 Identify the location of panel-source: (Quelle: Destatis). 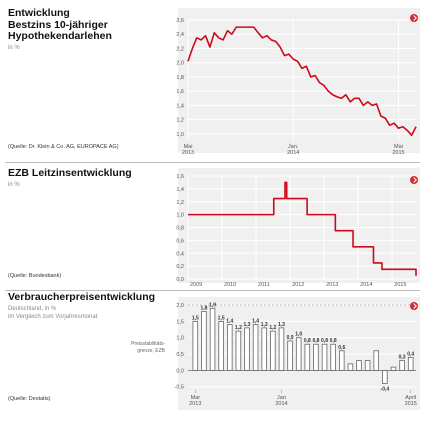
(29, 399).